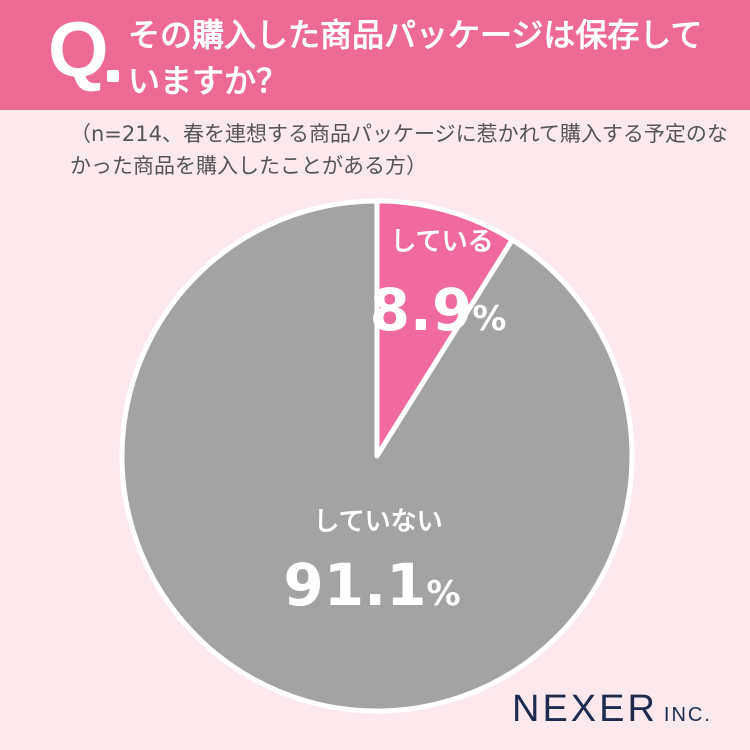 This screenshot has height=750, width=750. Describe the element at coordinates (113, 76) in the screenshot. I see `q-dot` at that location.